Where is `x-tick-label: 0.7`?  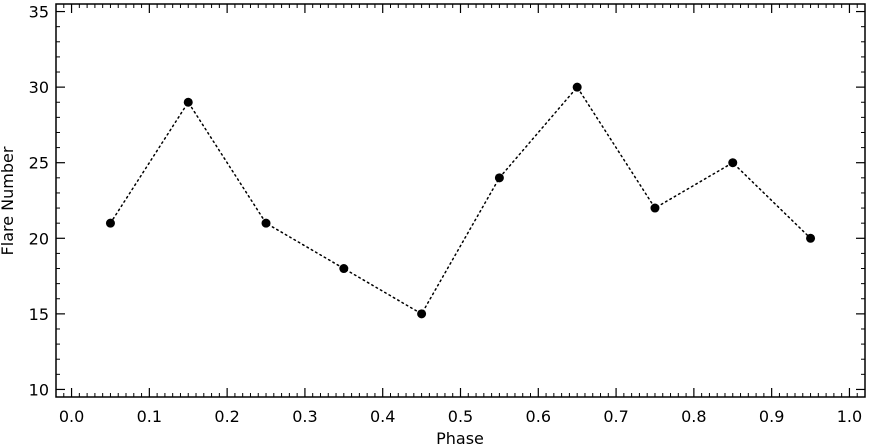 x-tick-label: 0.7 is located at coordinates (615, 416).